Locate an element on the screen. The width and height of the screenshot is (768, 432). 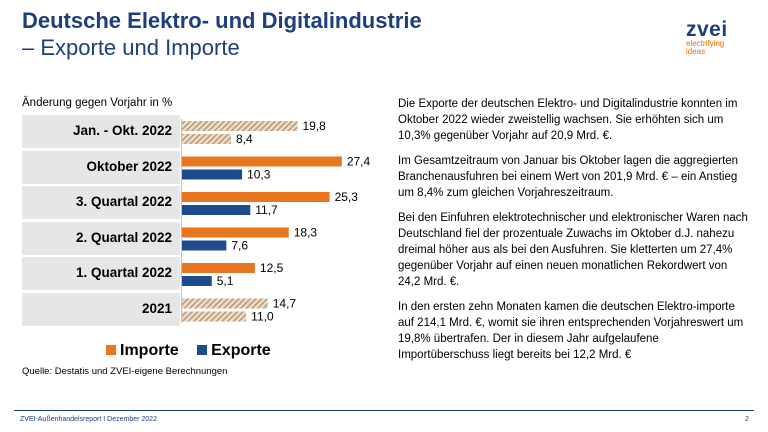
bar-exporte-value-label: 11,0 is located at coordinates (262, 317).